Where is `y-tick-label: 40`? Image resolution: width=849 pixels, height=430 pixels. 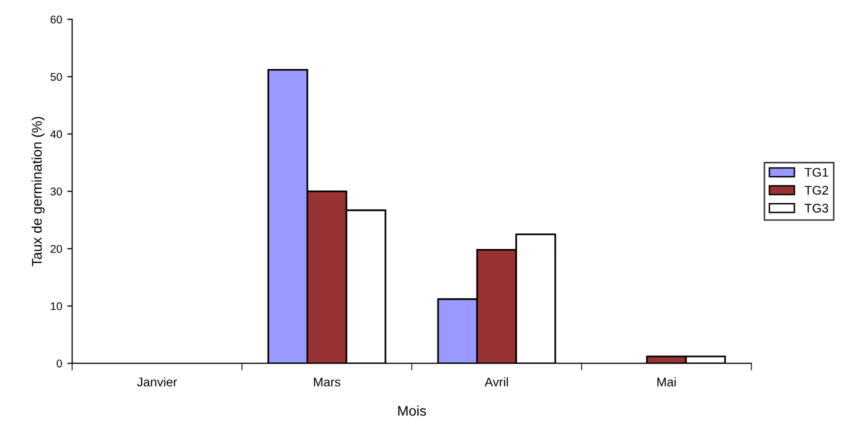
y-tick-label: 40 is located at coordinates (56, 134).